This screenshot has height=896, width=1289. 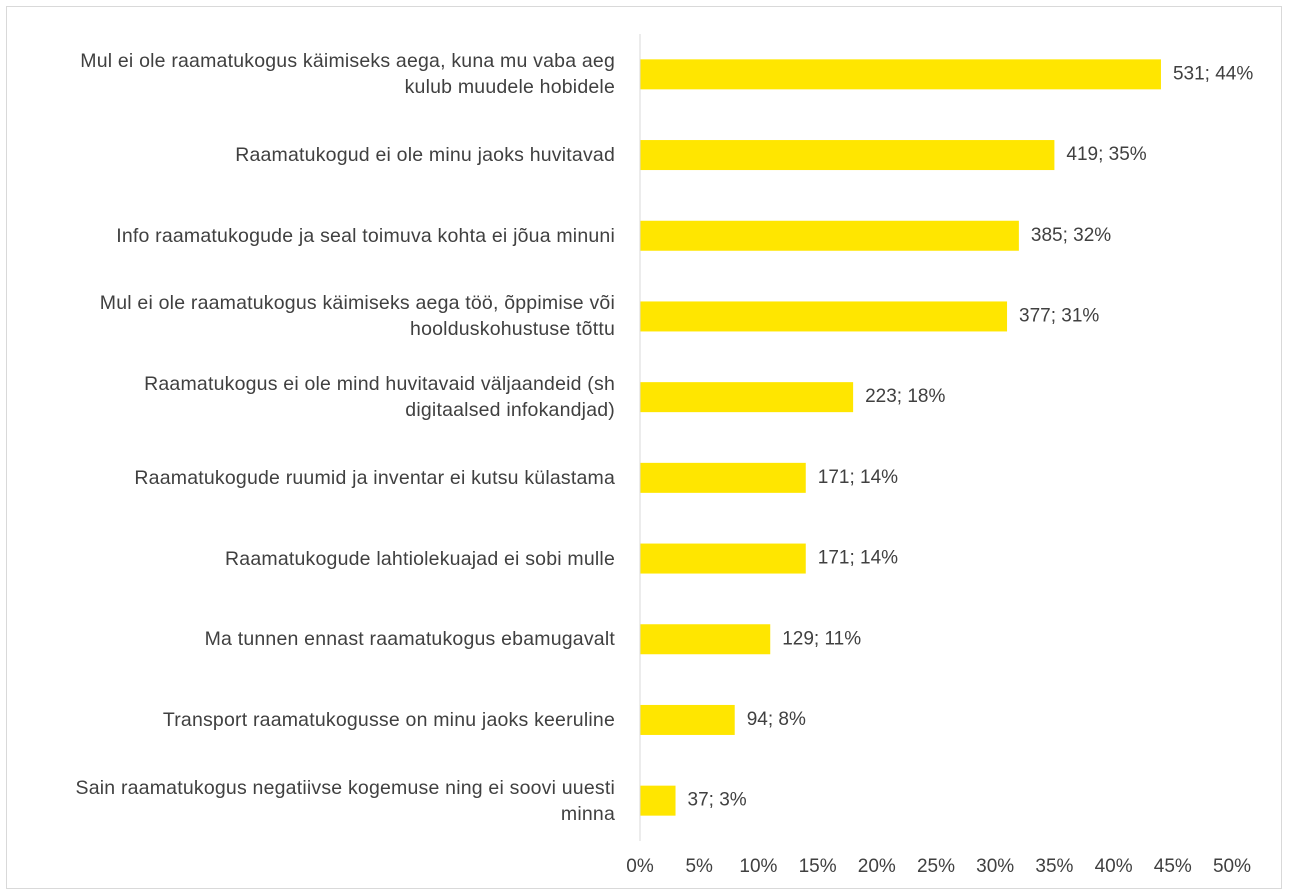 What do you see at coordinates (776, 719) in the screenshot?
I see `value-label: 94; 8%` at bounding box center [776, 719].